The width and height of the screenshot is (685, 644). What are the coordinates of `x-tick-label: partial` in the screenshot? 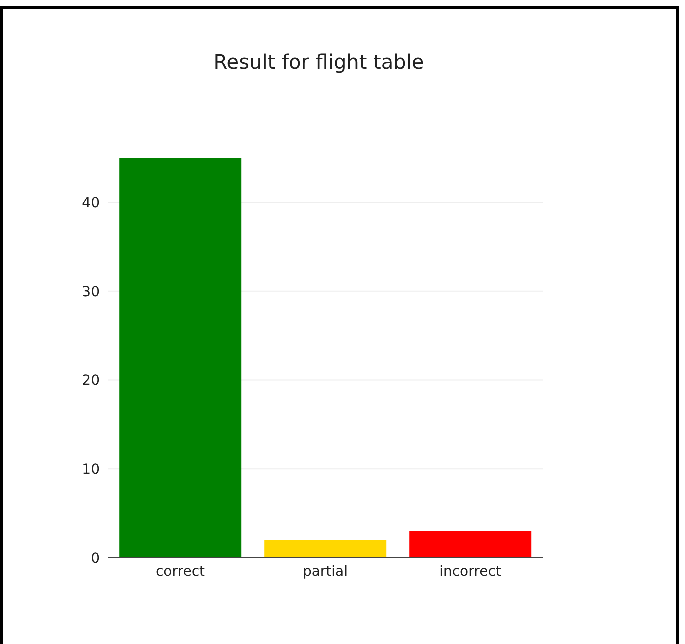 It's located at (325, 572).